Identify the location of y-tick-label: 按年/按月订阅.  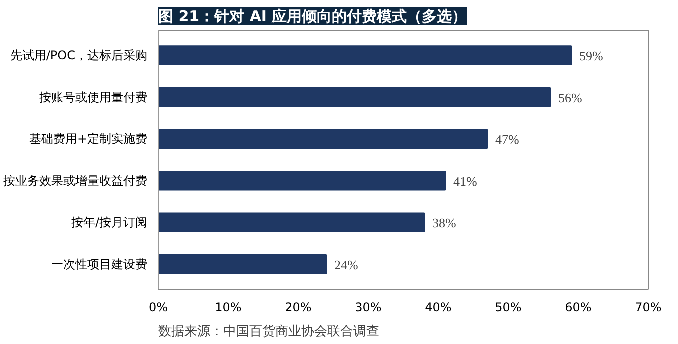
(109, 223).